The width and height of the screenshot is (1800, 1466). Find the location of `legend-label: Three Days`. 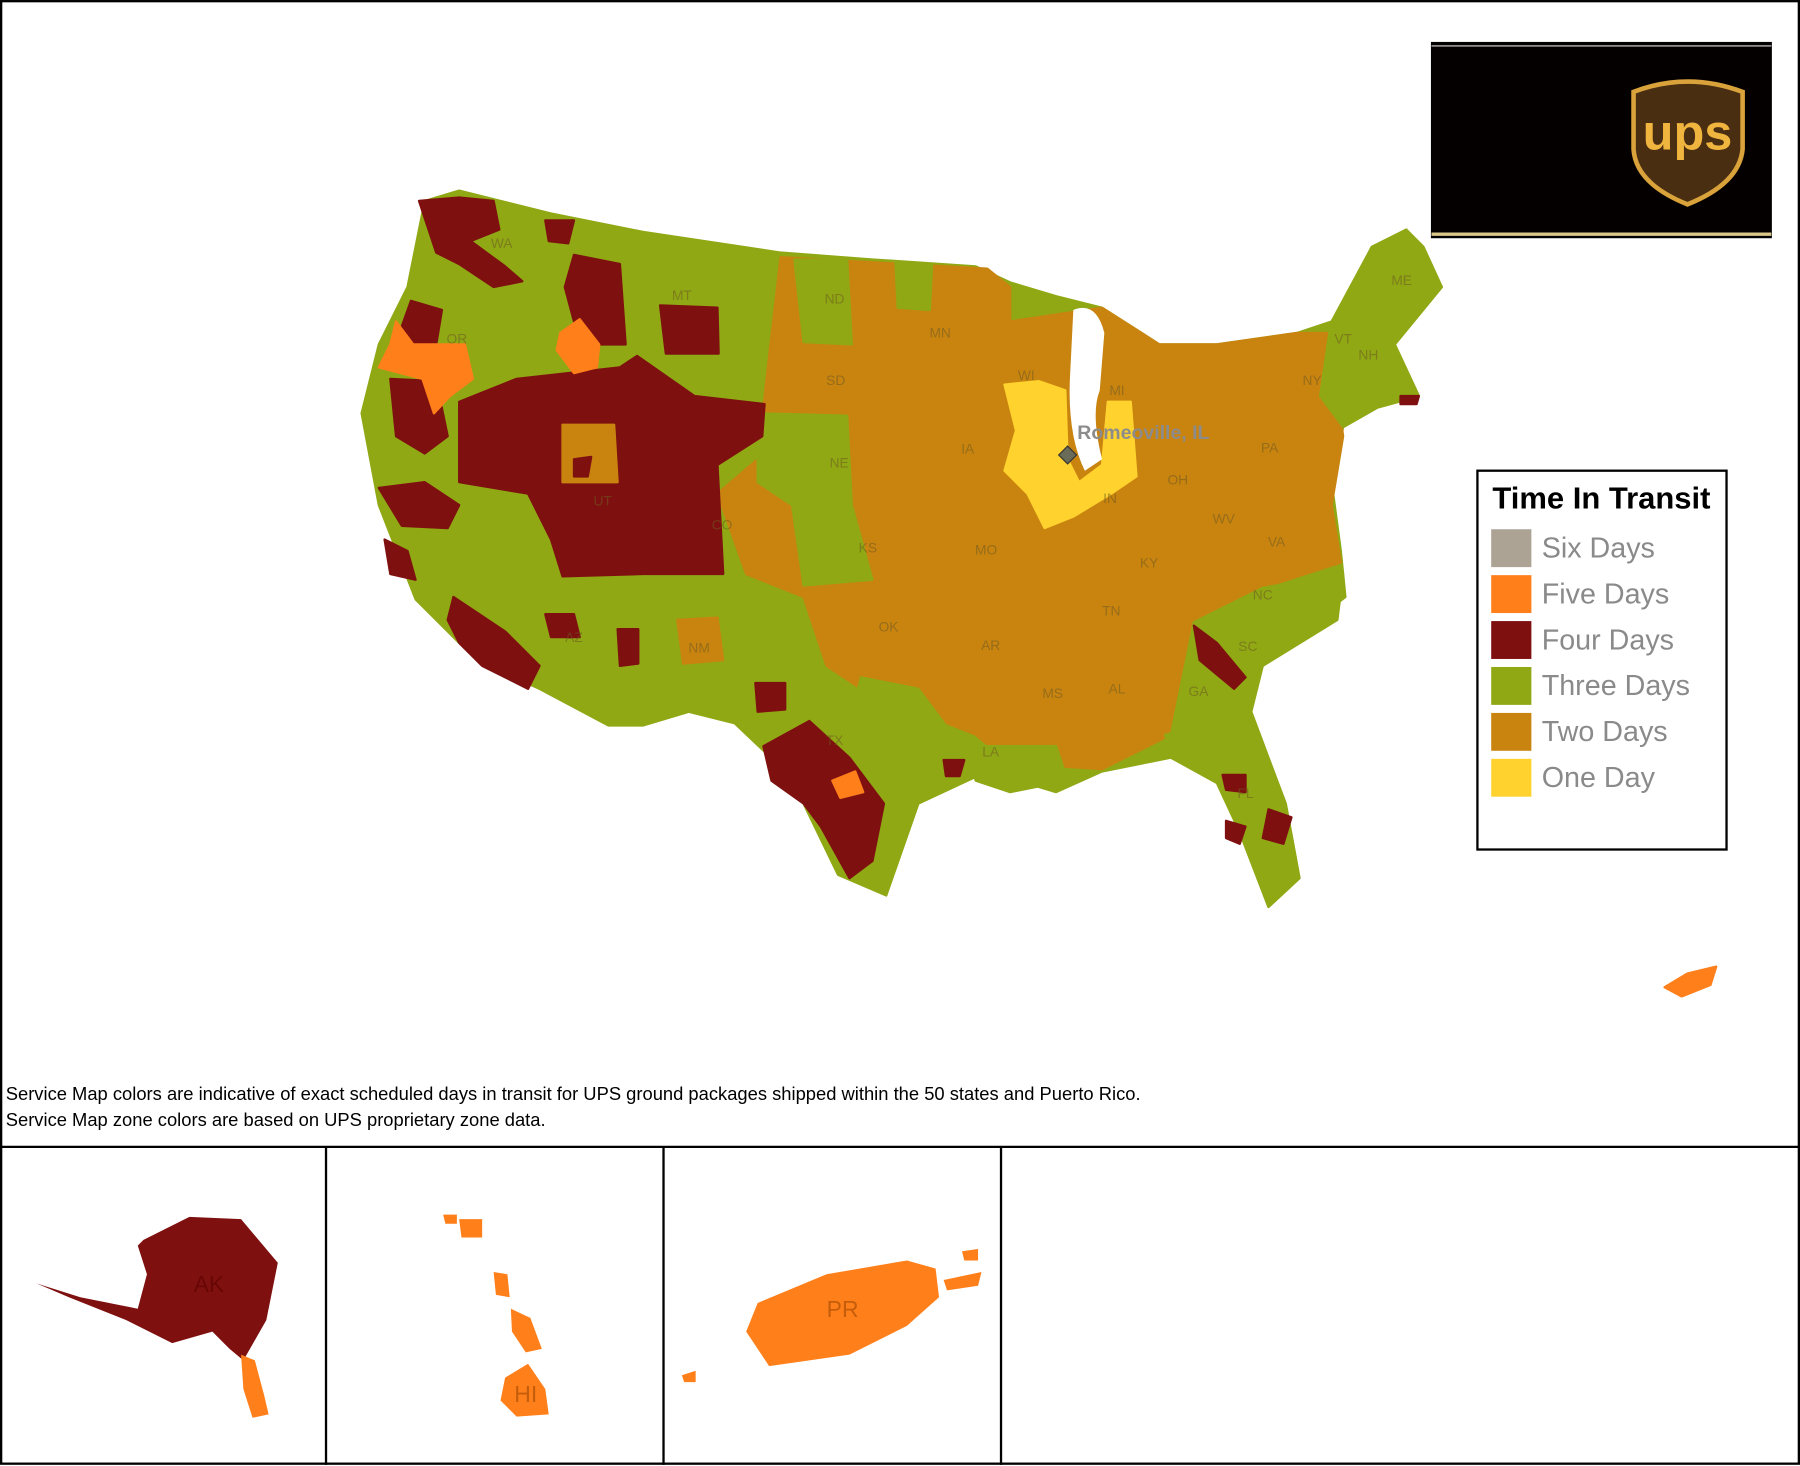

legend-label: Three Days is located at coordinates (1616, 686).